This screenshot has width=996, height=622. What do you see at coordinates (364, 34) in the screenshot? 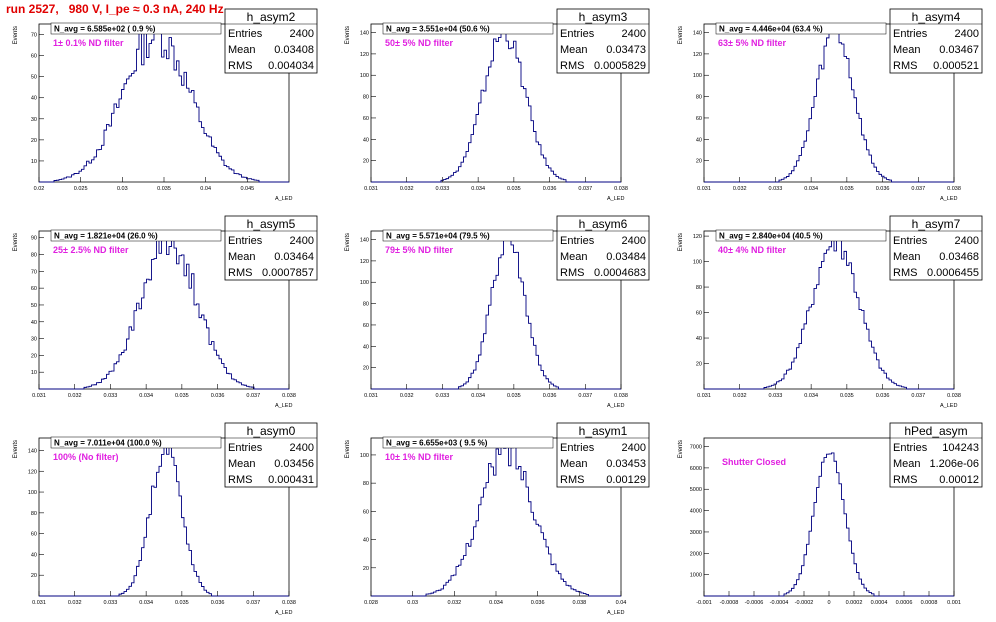
I see `y-tick-label: 140` at bounding box center [364, 34].